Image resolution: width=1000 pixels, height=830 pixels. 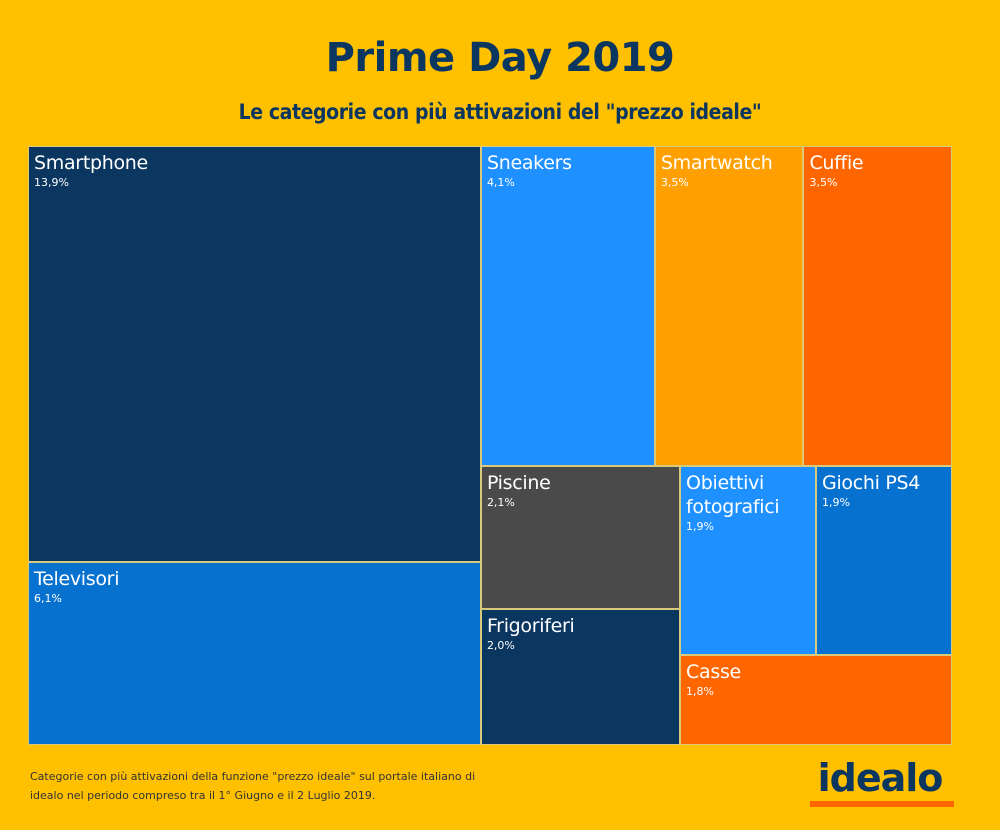 I want to click on treemap-tile-piscine: Piscine 2,1%, so click(x=580, y=537).